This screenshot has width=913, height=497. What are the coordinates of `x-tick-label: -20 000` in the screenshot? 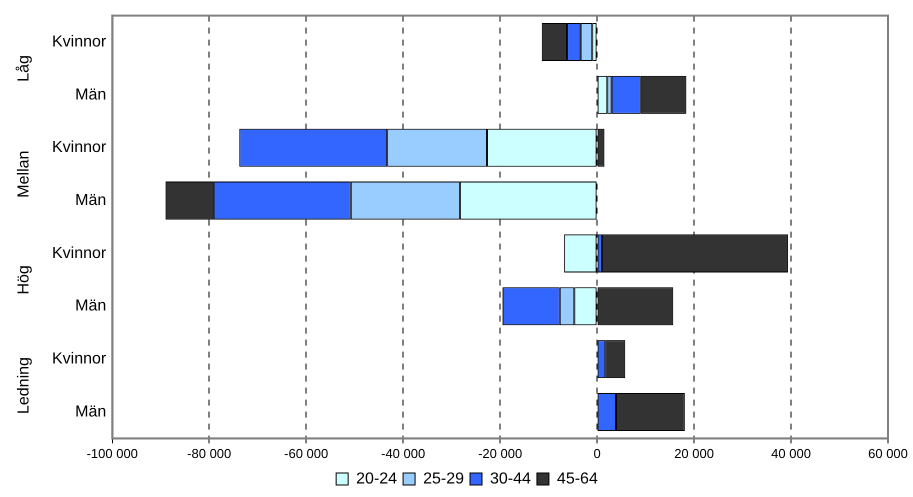 It's located at (500, 453).